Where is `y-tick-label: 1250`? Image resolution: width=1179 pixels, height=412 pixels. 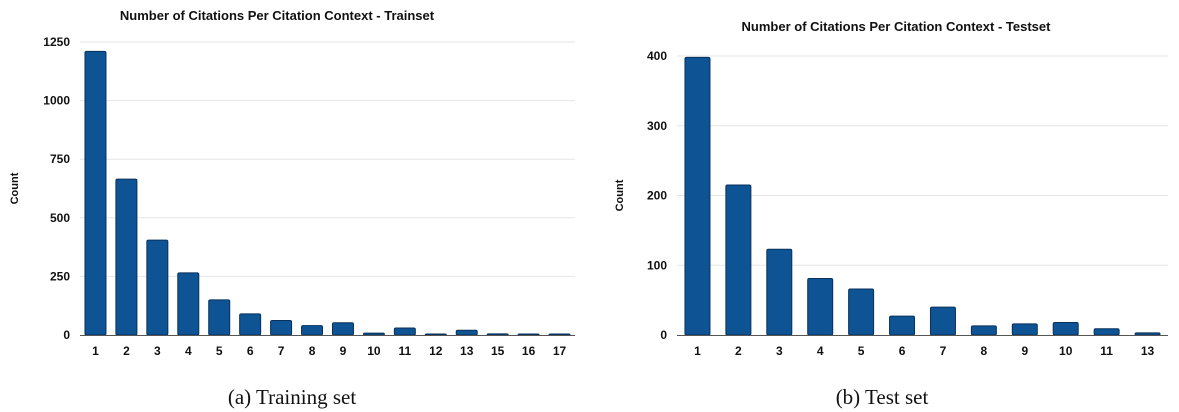 y-tick-label: 1250 is located at coordinates (56, 42).